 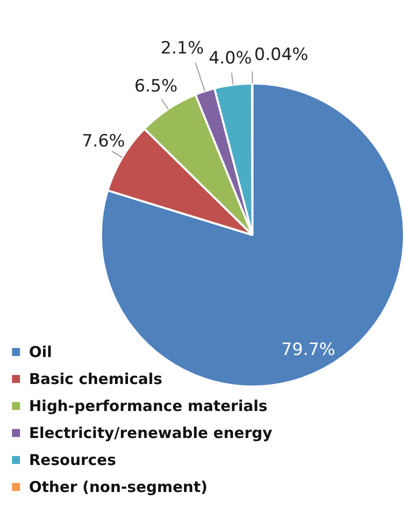 What do you see at coordinates (104, 142) in the screenshot?
I see `data-label: 7.6%` at bounding box center [104, 142].